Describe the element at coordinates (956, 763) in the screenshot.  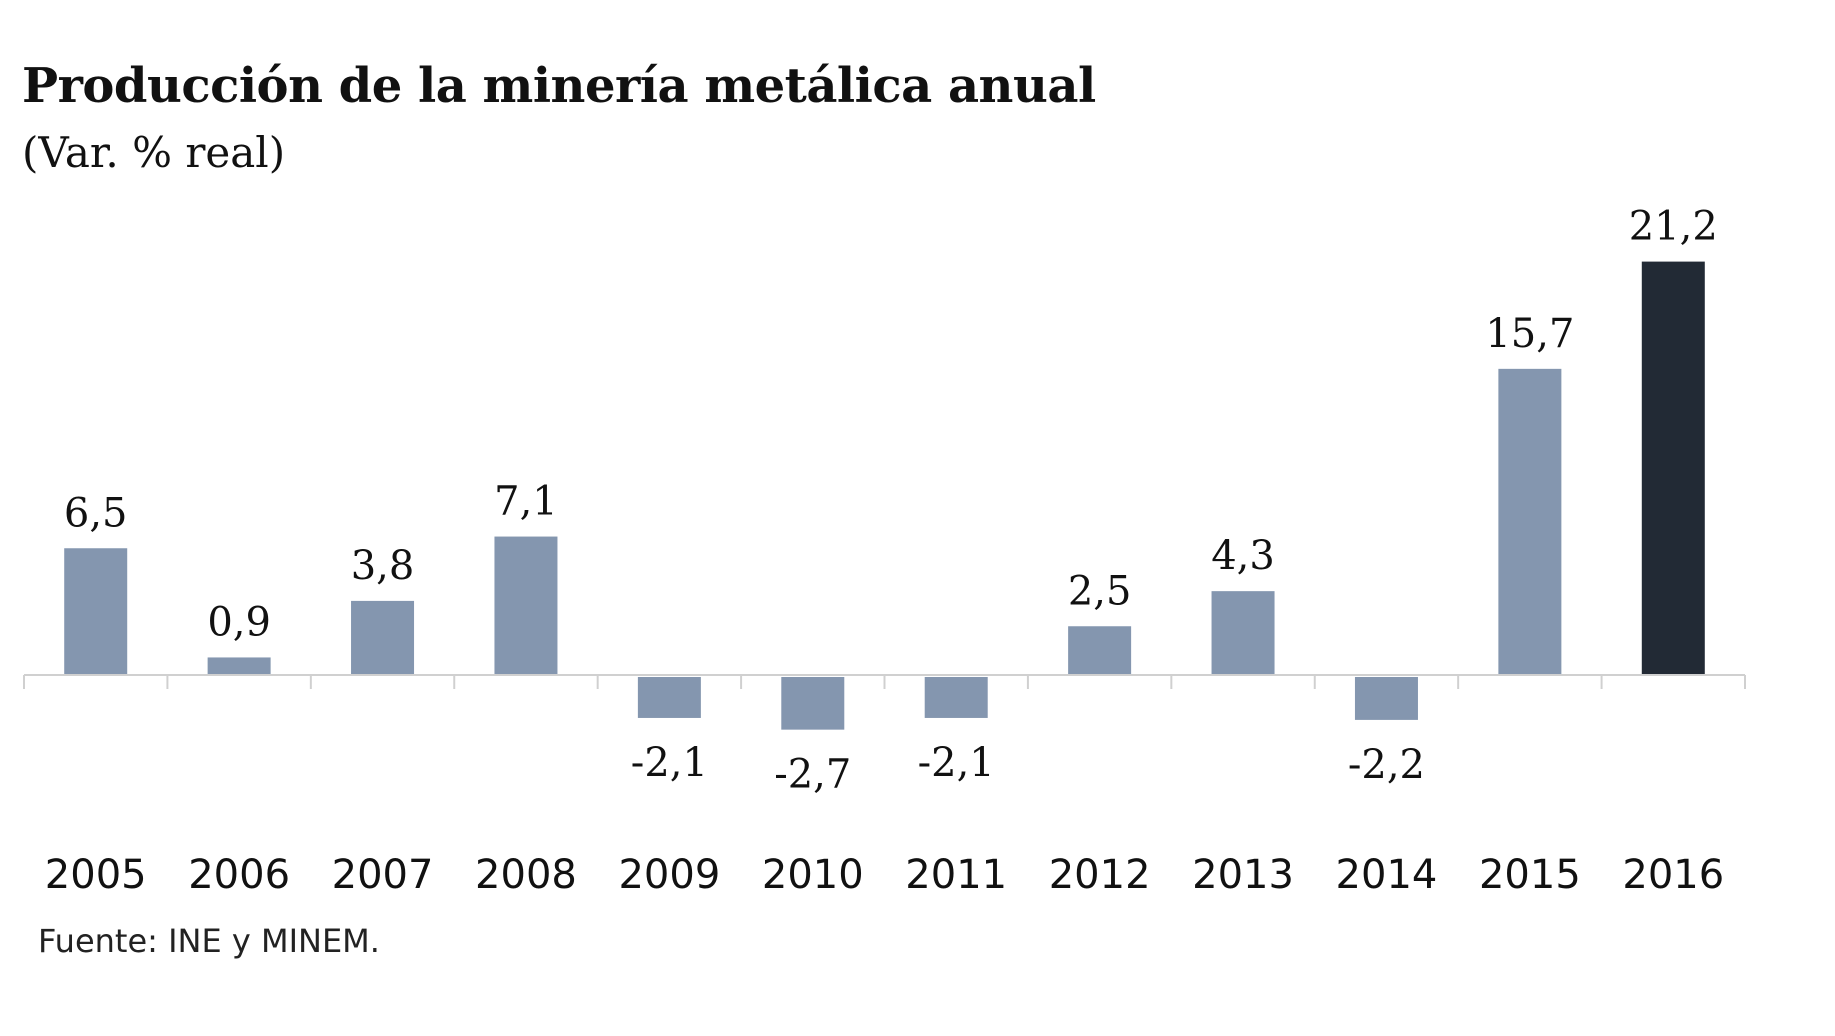
I see `value-label-2011: -2,1` at that location.